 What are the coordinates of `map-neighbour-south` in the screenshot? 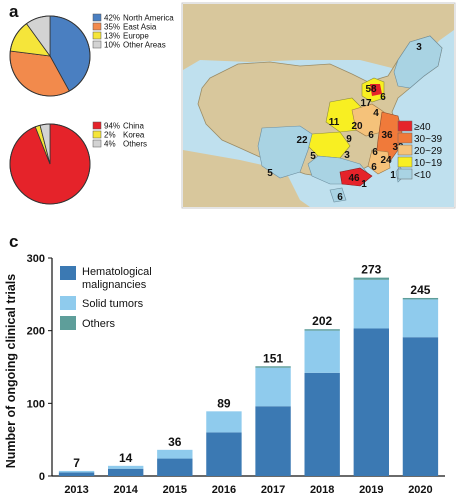 It's located at (246, 178).